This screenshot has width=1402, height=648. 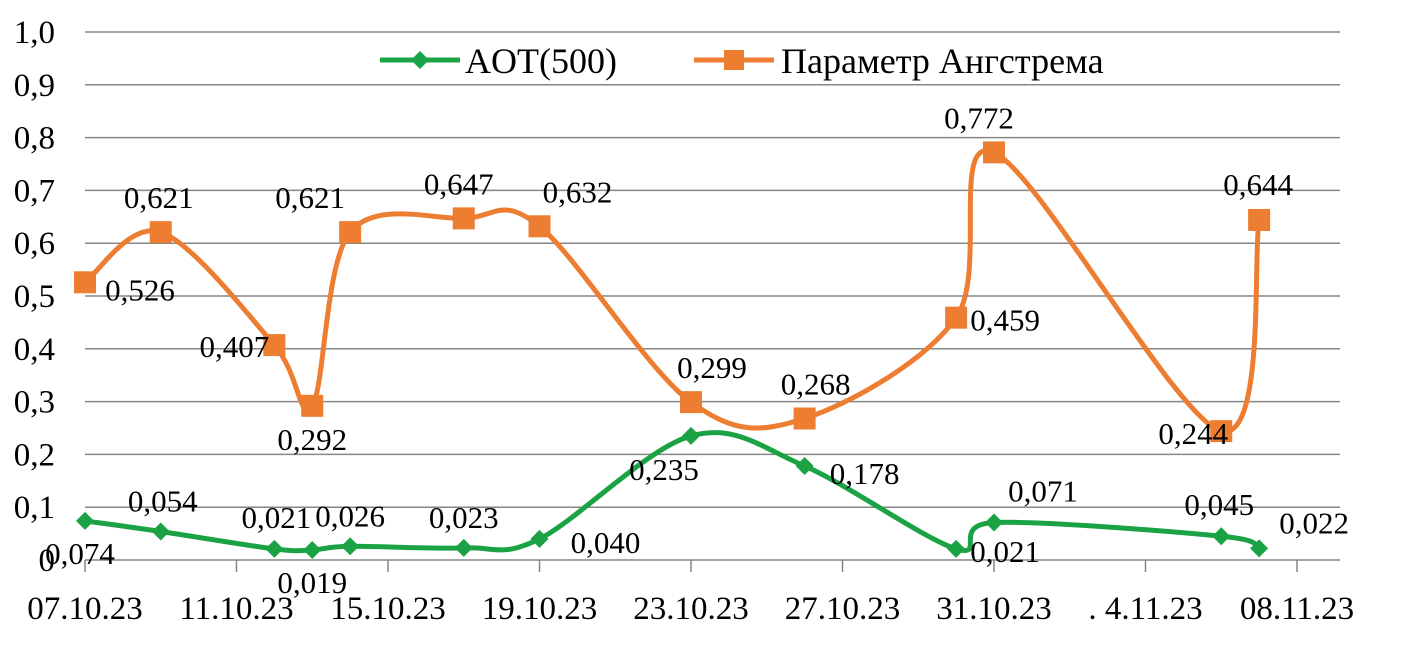 I want to click on y-axis-tick-labels: 0 0,1 0,2 0,3 0,4 0,5 0,6 0,7 0,8 0,9 1,0, so click(x=34, y=297).